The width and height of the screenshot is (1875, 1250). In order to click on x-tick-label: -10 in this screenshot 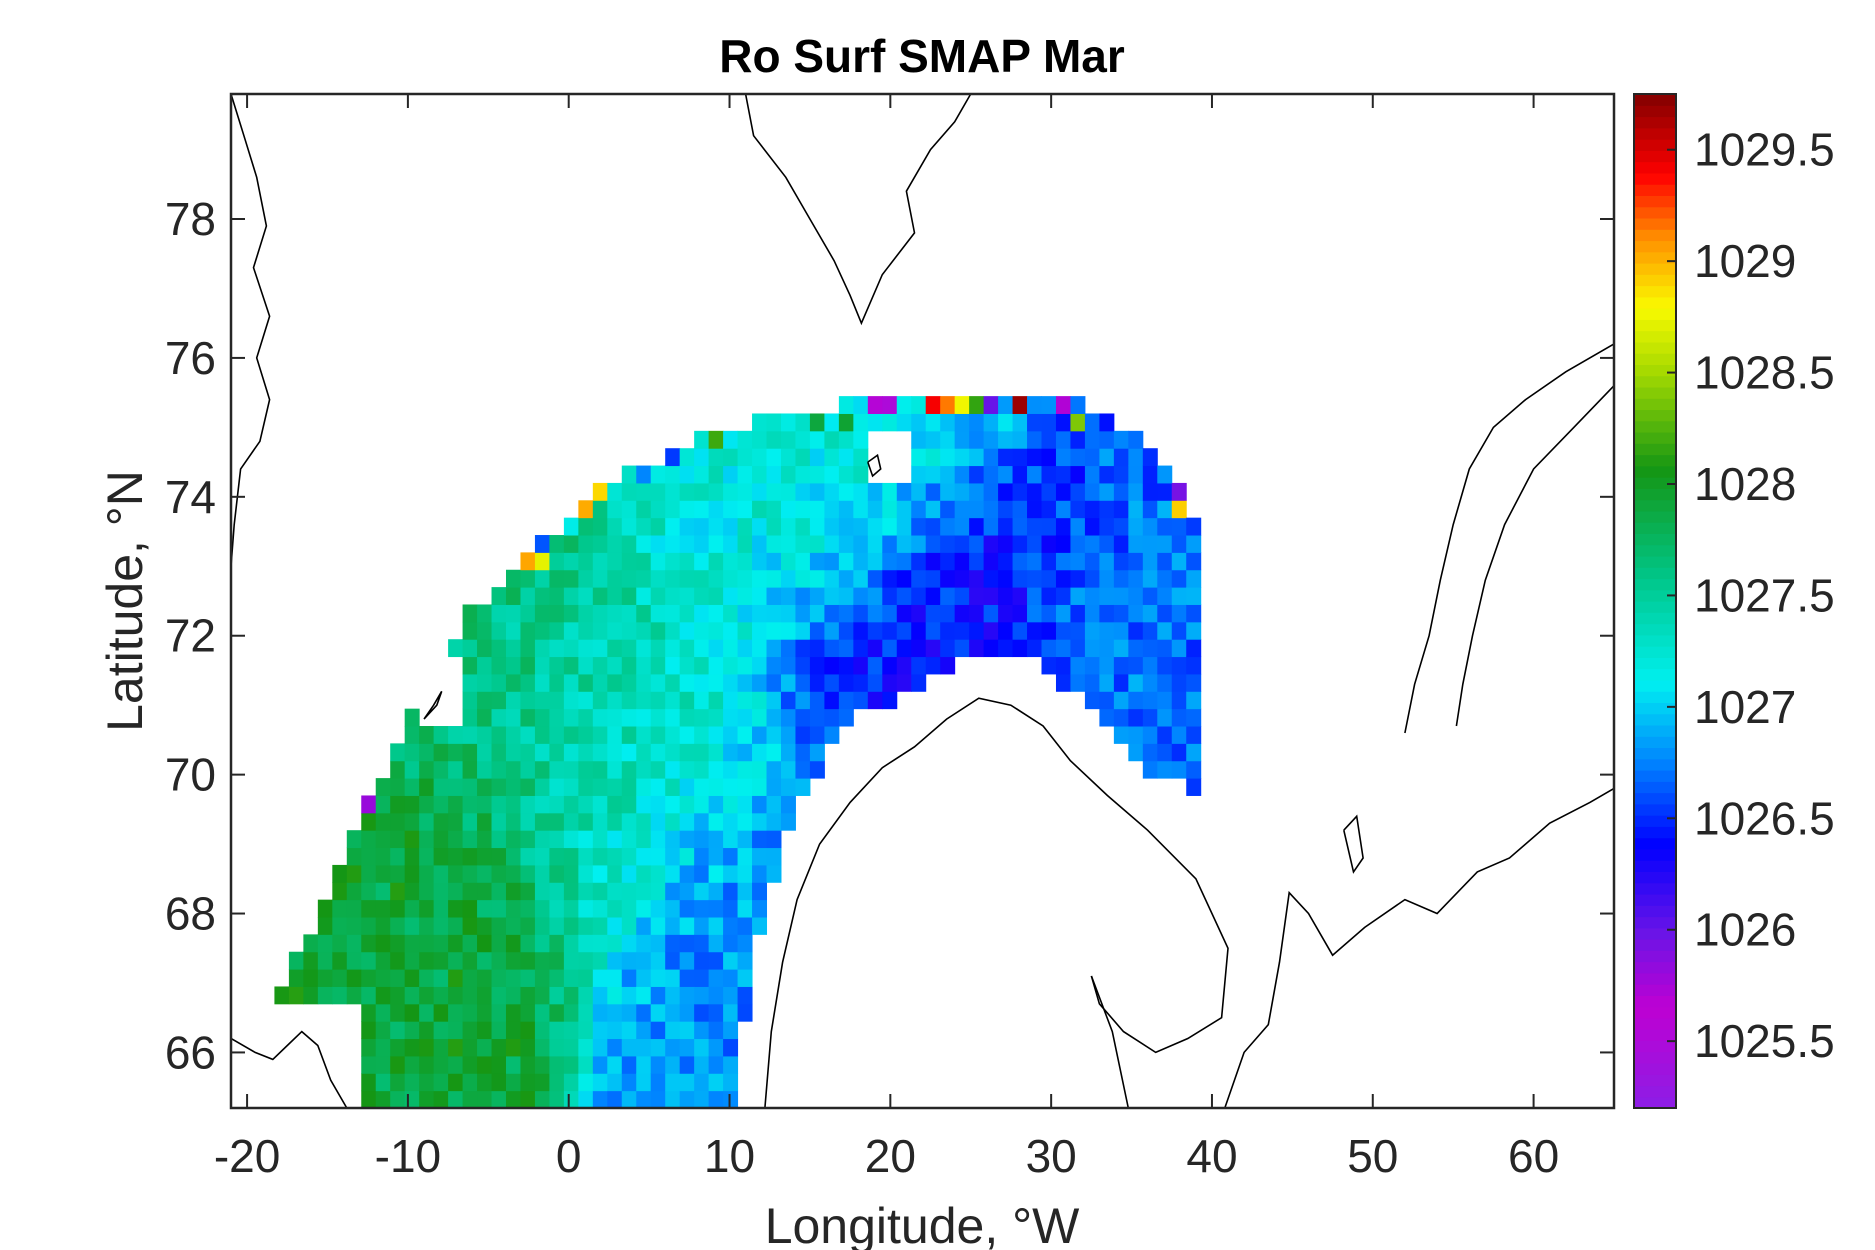, I will do `click(408, 1156)`.